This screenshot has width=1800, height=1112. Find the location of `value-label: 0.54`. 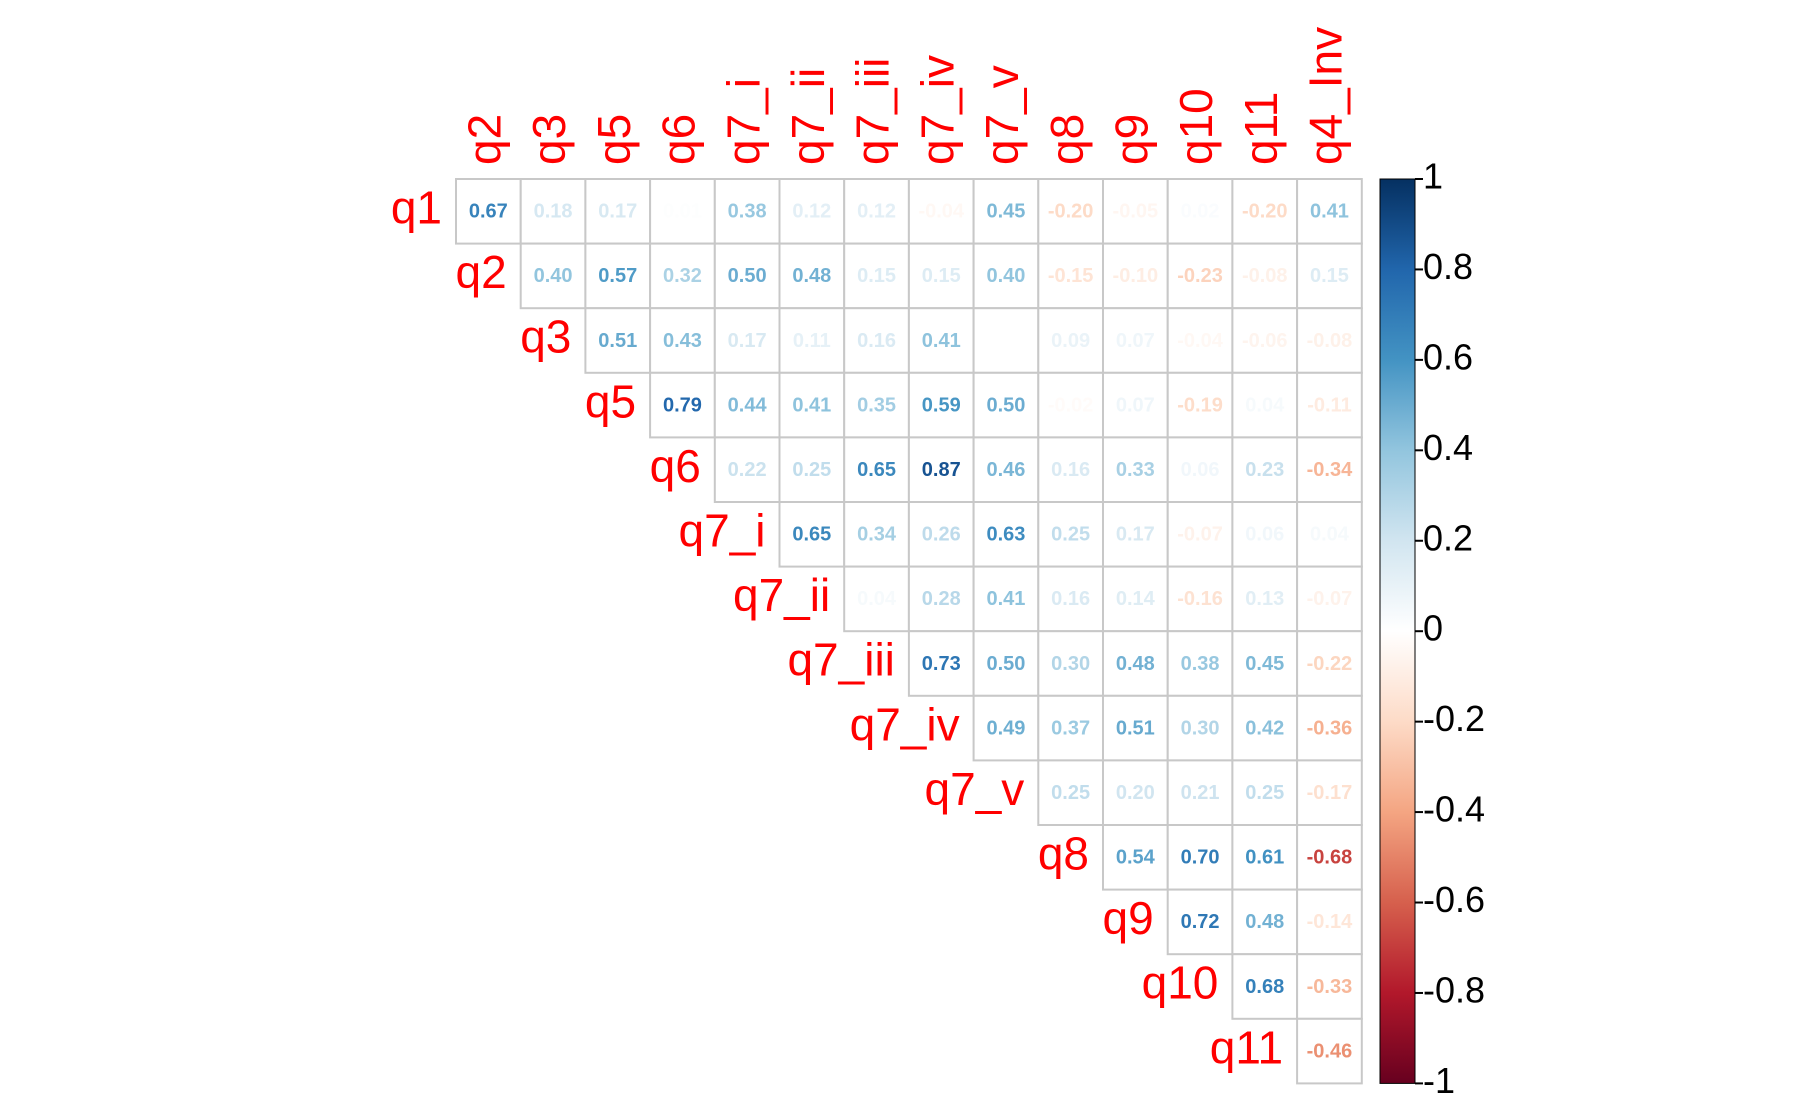

value-label: 0.54 is located at coordinates (1136, 858).